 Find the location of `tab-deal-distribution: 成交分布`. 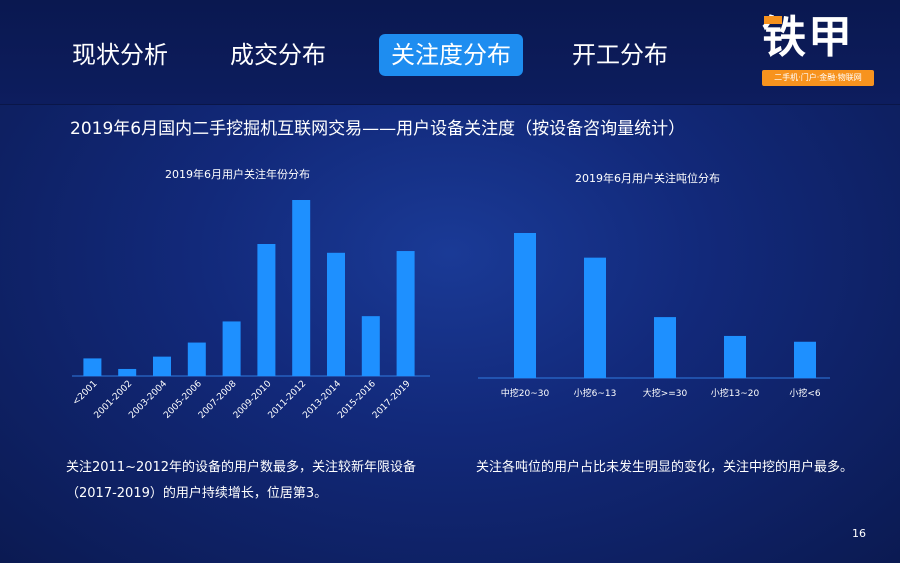

tab-deal-distribution: 成交分布 is located at coordinates (278, 55).